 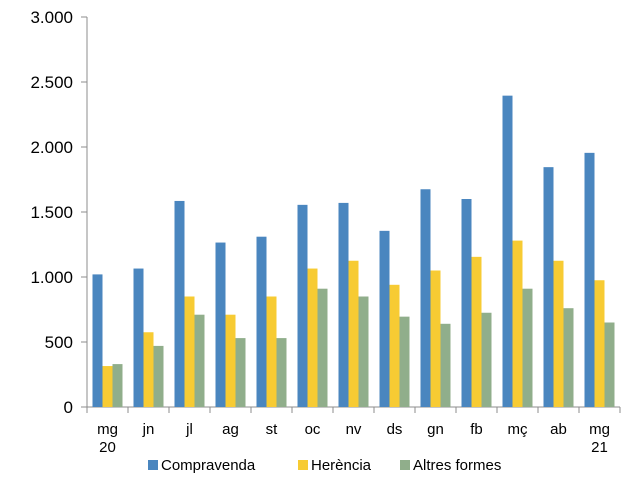 I want to click on x-tick-label-line: mç, so click(x=518, y=429).